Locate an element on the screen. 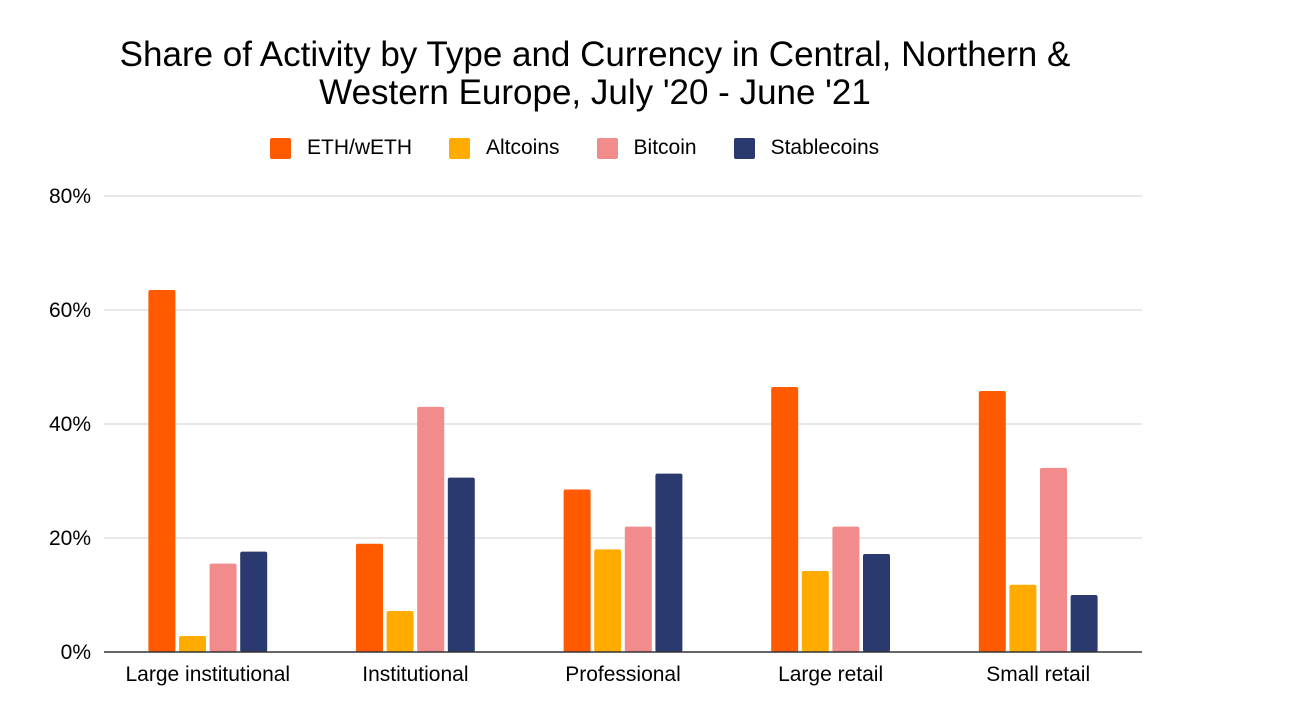 The width and height of the screenshot is (1294, 723). y-tick-label: 40% is located at coordinates (70, 424).